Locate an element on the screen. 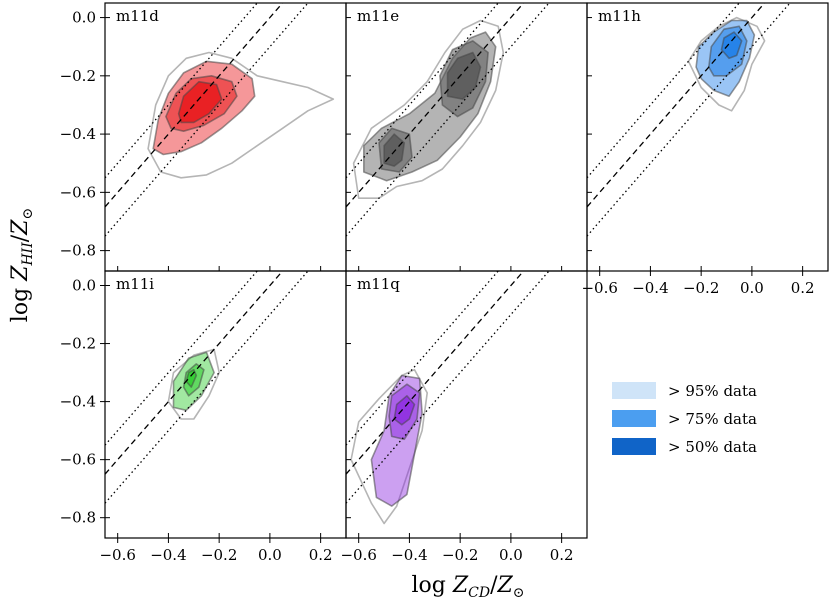 The height and width of the screenshot is (605, 830). legend-entry-label: > 75% data is located at coordinates (712, 419).